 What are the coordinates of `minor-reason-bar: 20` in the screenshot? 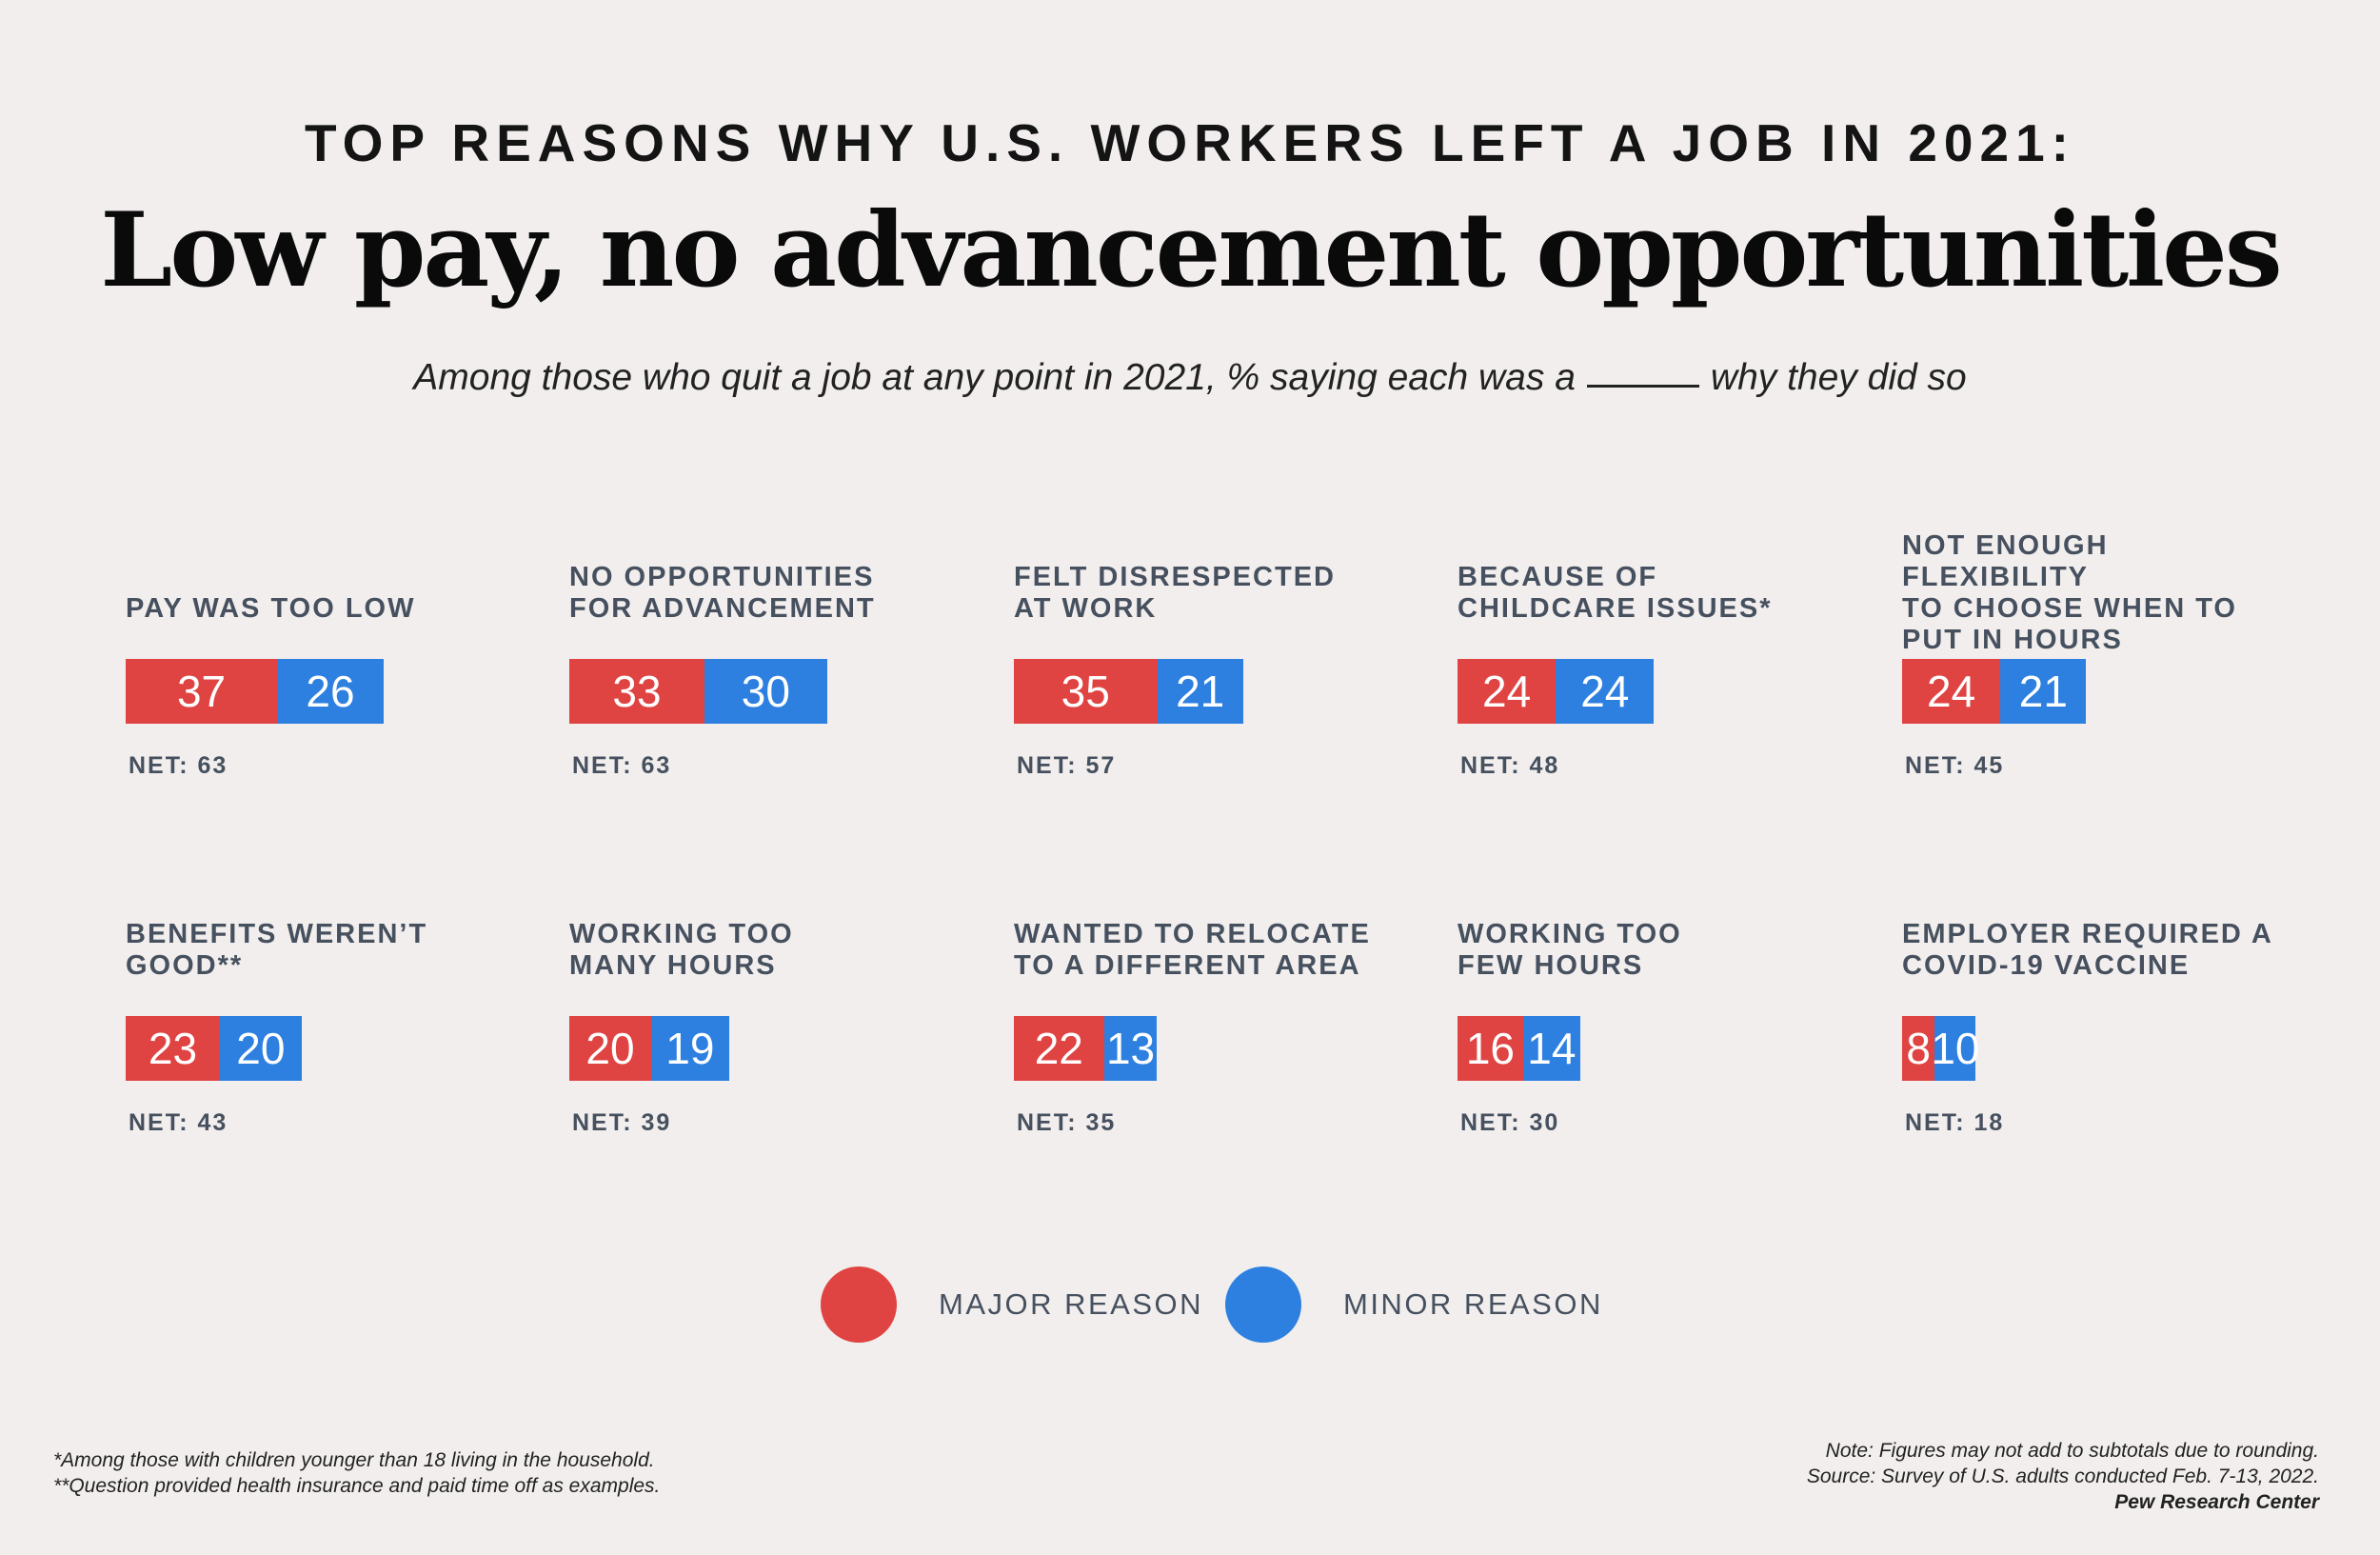 It's located at (260, 1048).